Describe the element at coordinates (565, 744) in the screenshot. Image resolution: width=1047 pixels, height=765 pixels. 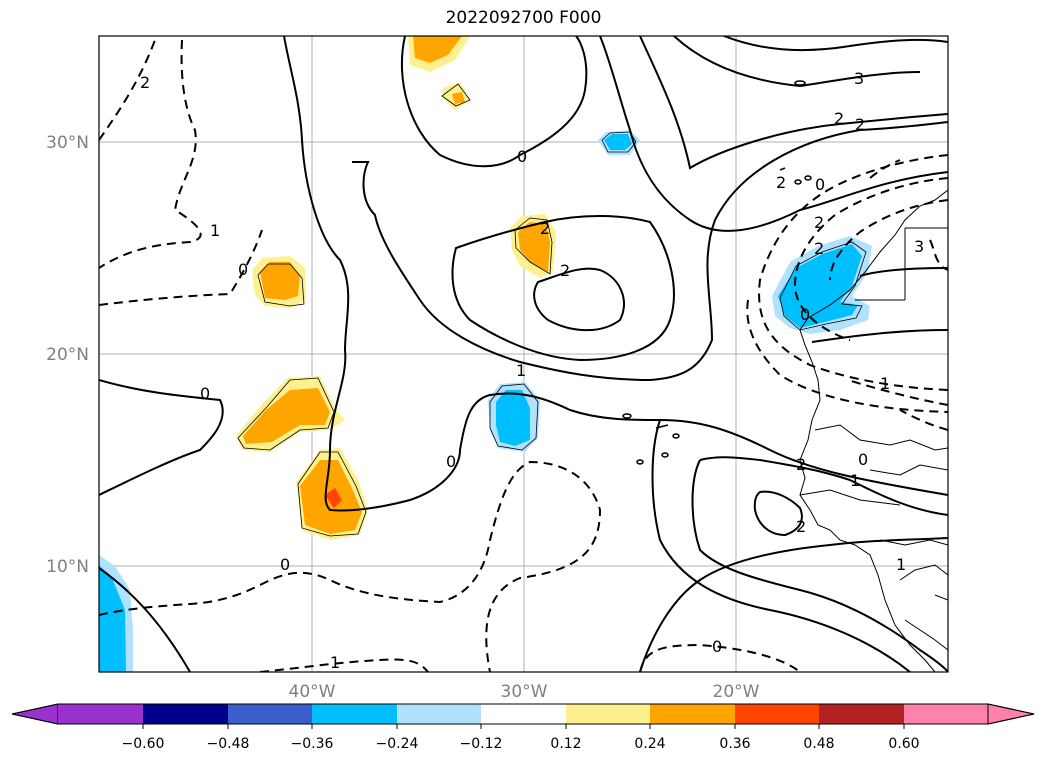
I see `colorbar-tick-label: 0.12` at that location.